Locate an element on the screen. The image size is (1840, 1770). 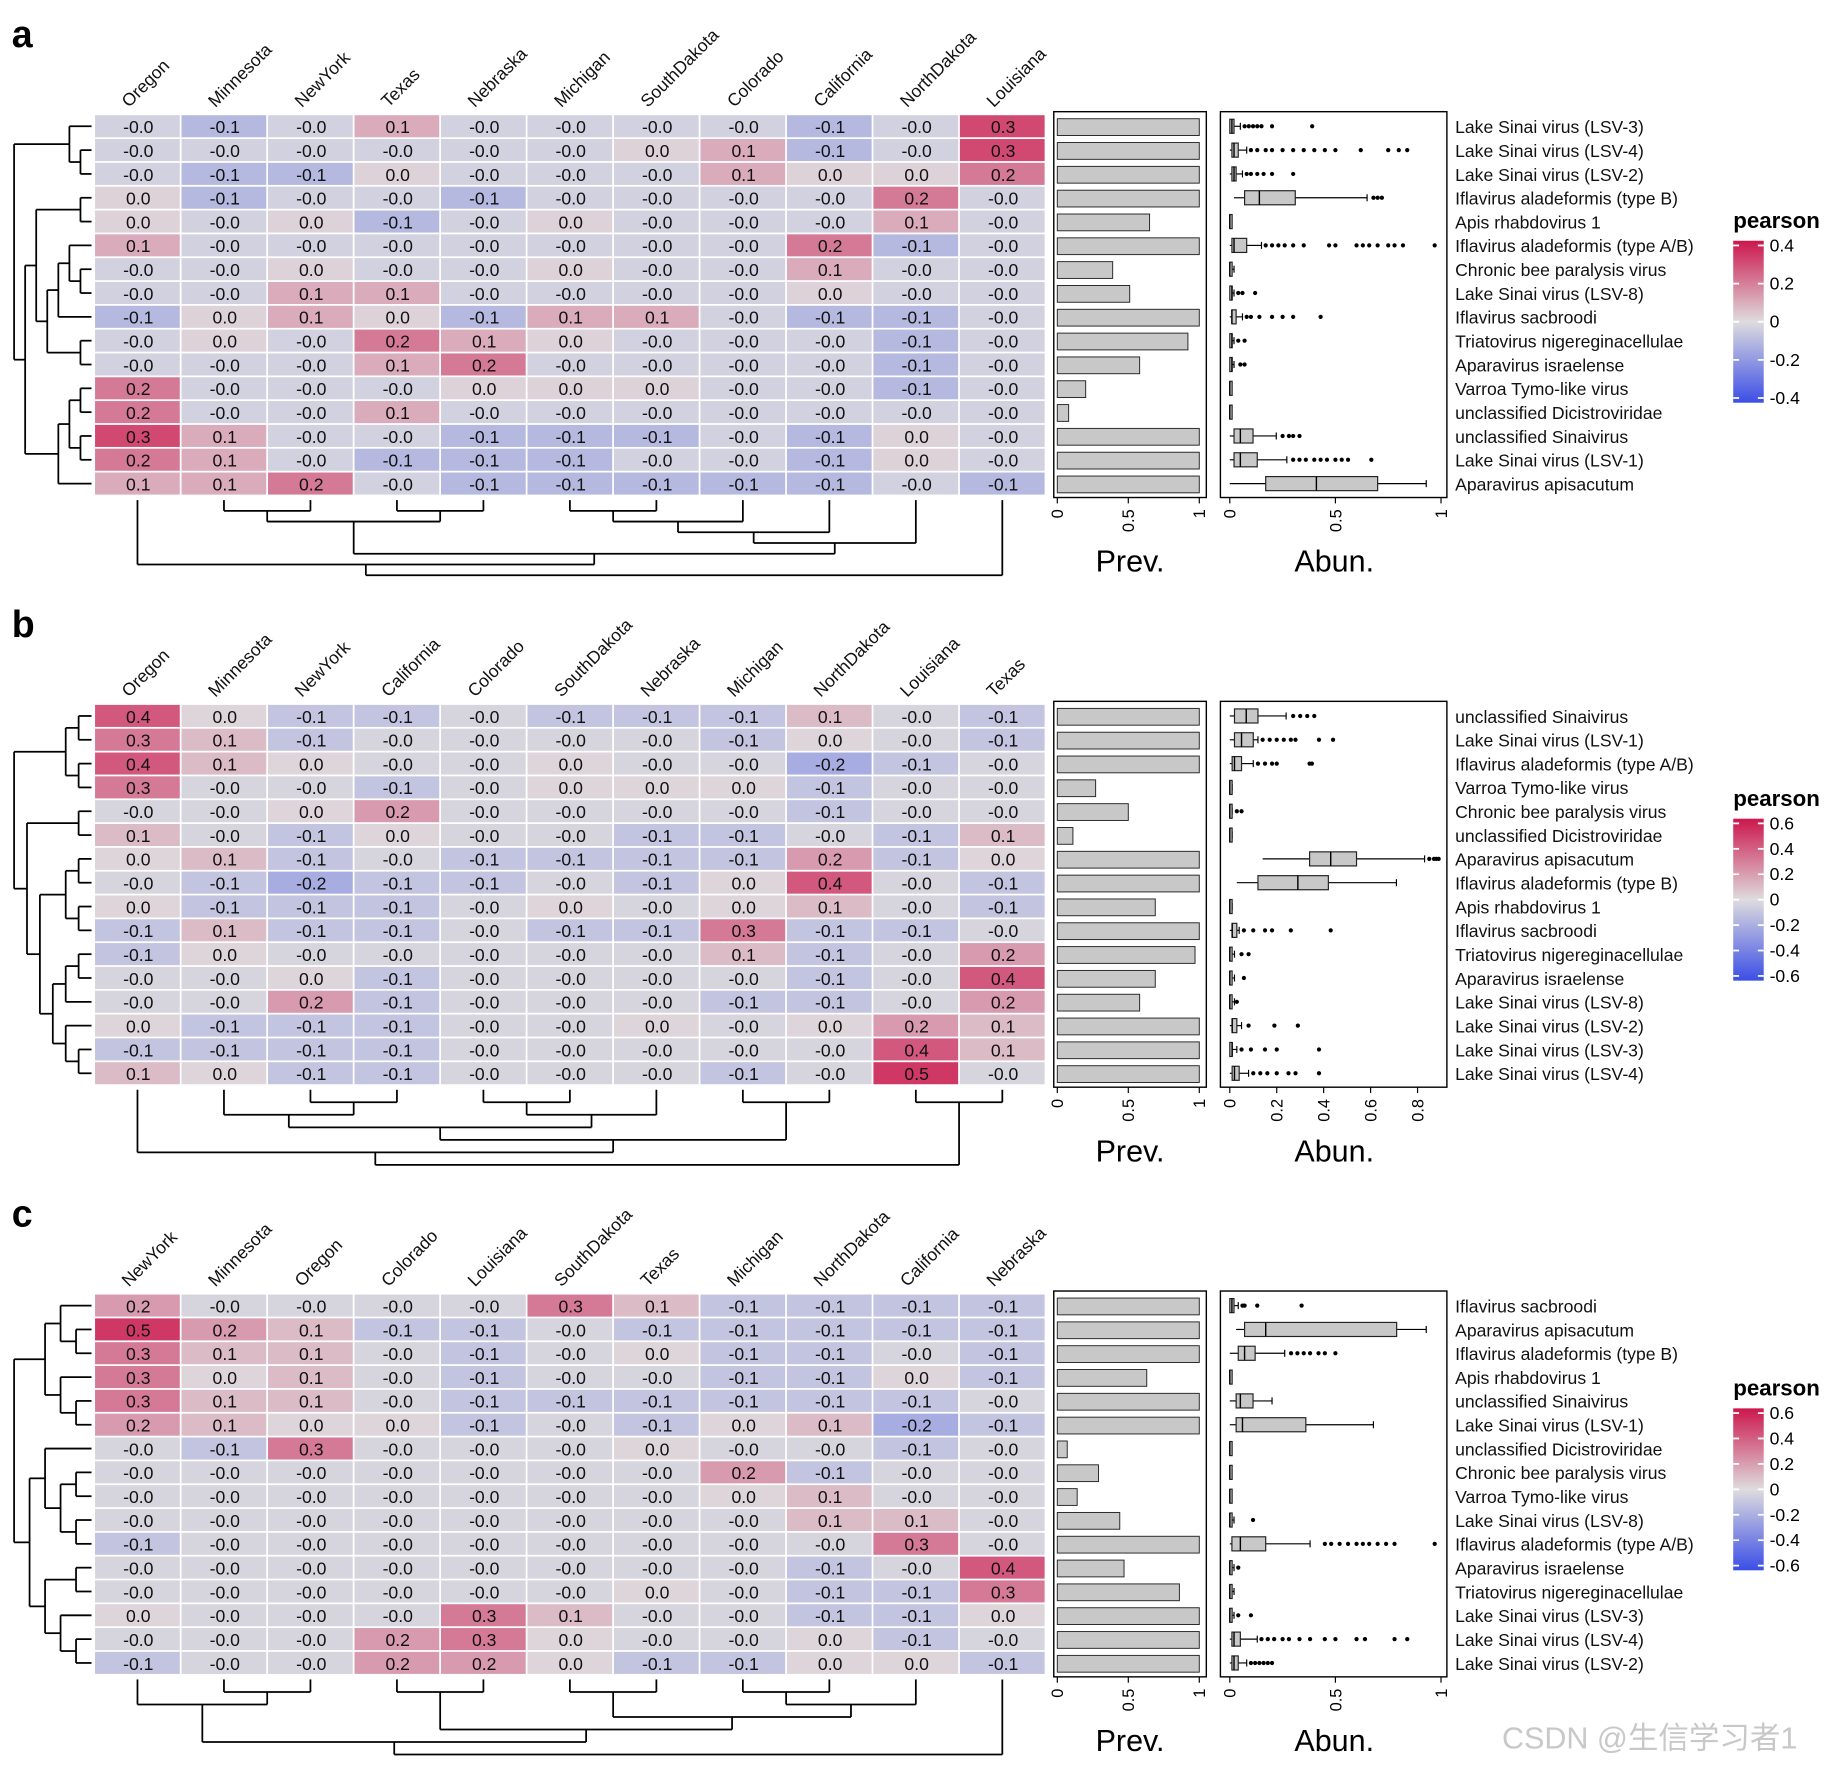
abundance-tick-label: 0.8 is located at coordinates (1418, 1110).